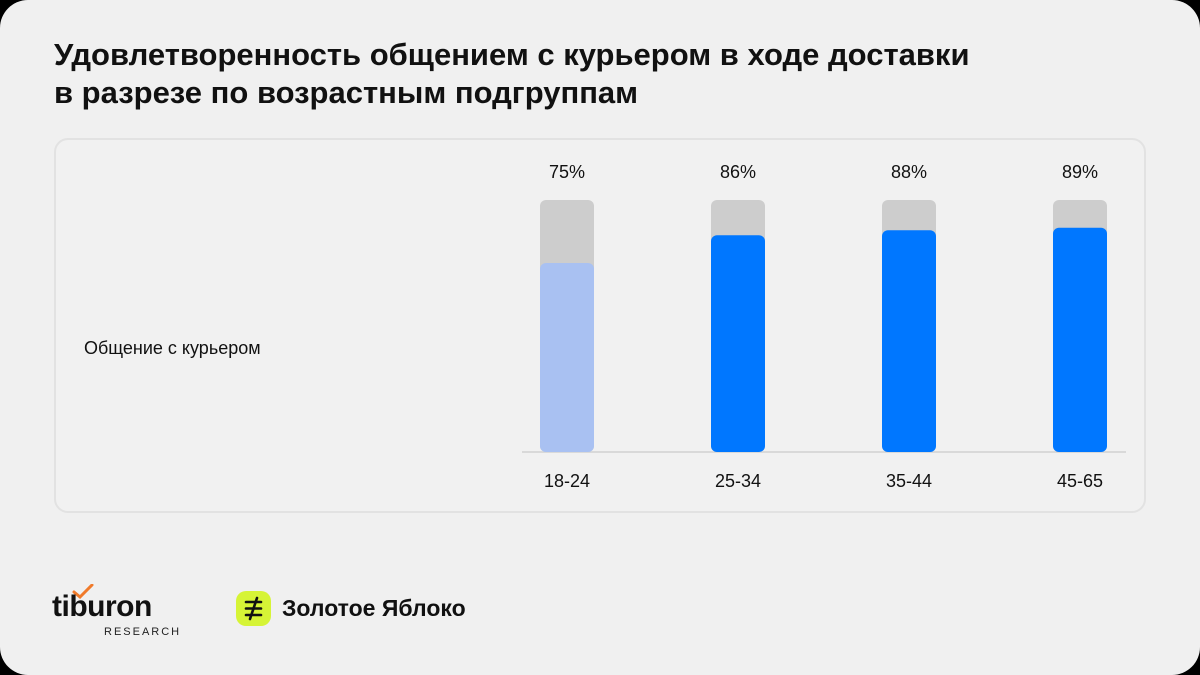 The image size is (1200, 675). I want to click on x-tick-label: 18-24, so click(567, 481).